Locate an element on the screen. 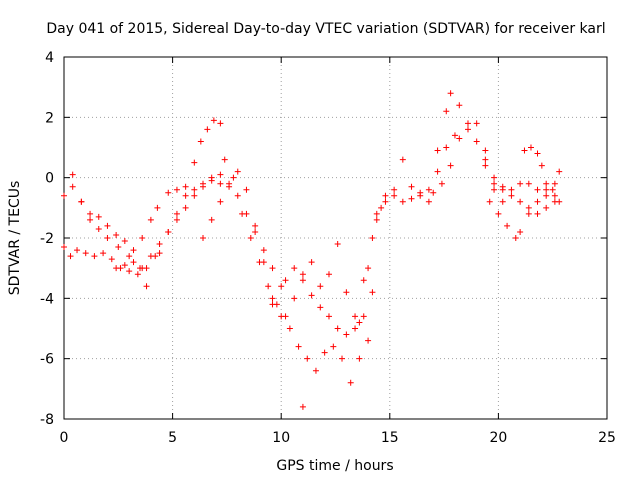 This screenshot has height=480, width=640. y-tick-label: -2 is located at coordinates (47, 239).